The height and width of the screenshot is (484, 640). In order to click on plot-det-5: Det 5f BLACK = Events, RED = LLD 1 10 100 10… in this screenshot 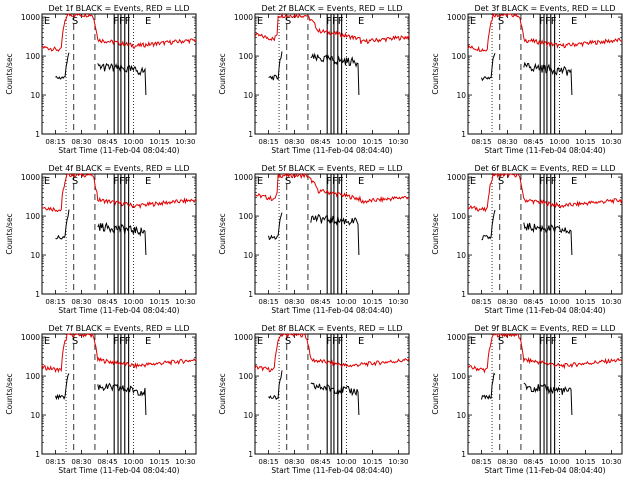, I will do `click(314, 239)`.